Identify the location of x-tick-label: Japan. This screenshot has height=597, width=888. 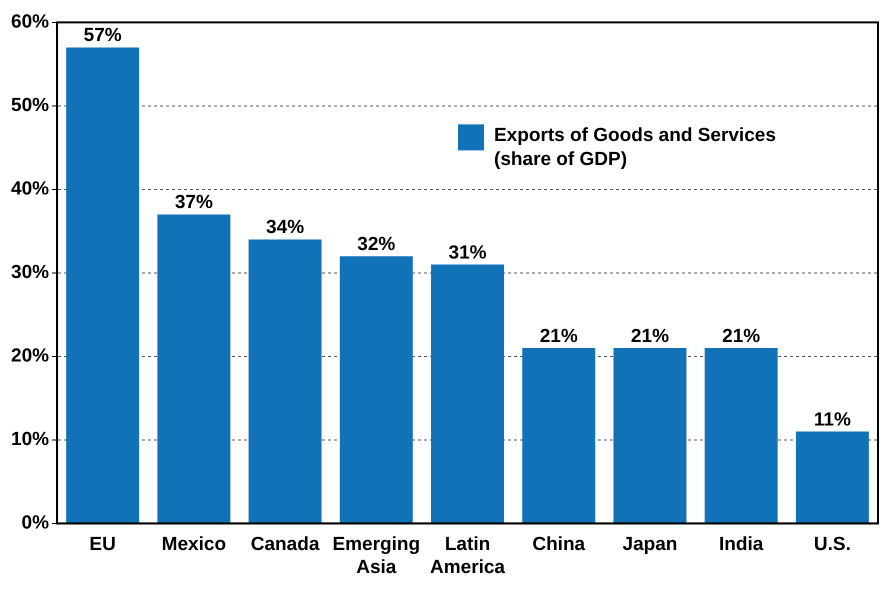
(650, 545).